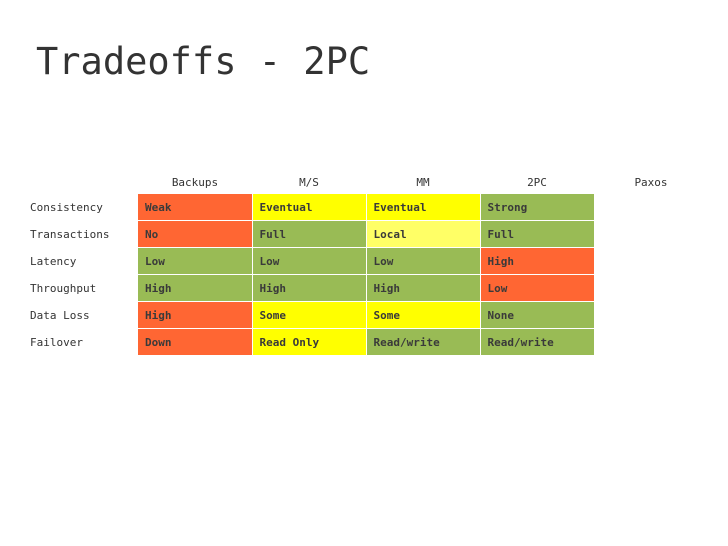 Image resolution: width=728 pixels, height=546 pixels. Describe the element at coordinates (60, 315) in the screenshot. I see `row-label: Data Loss` at that location.